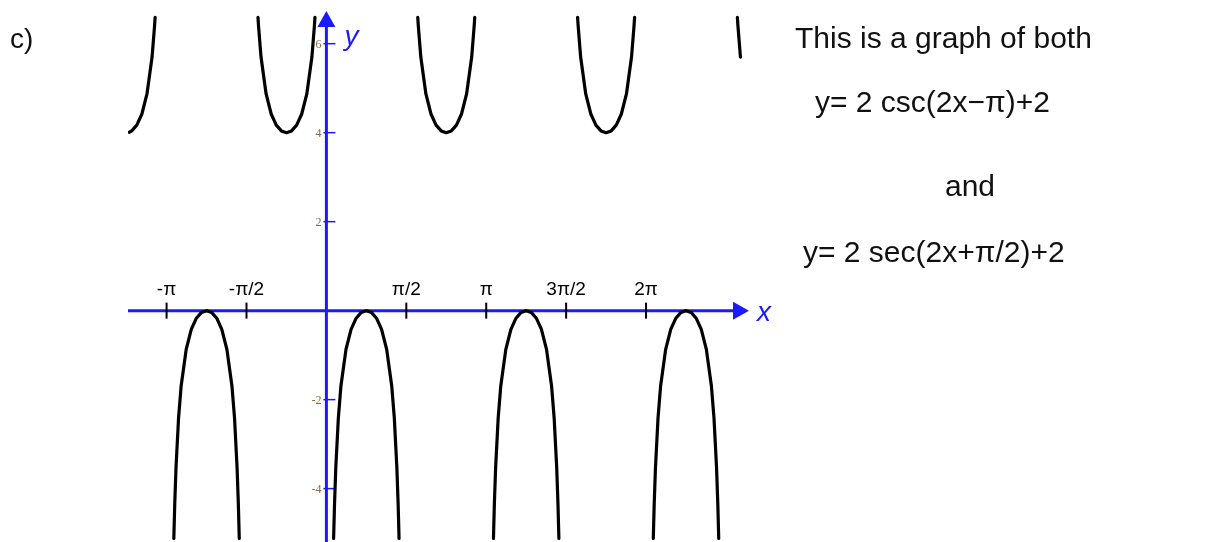 This screenshot has height=542, width=1206. I want to click on x-axis-title: x, so click(763, 311).